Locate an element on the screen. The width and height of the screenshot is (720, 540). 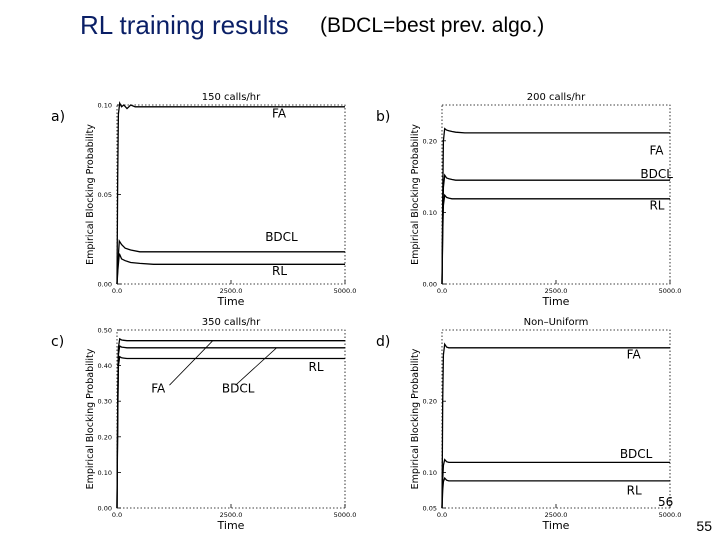
panel-letter: a) is located at coordinates (58, 117).